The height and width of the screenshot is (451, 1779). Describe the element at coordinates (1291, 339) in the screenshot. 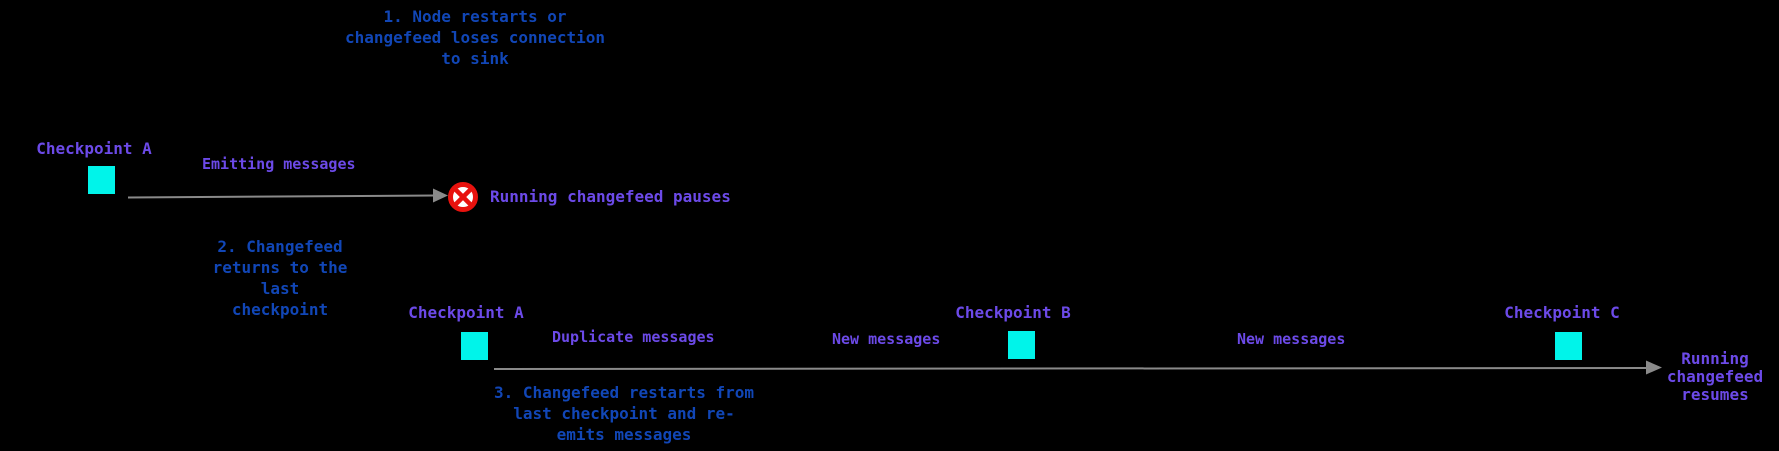

I see `timeline2-new-messages-2-label: New messages` at that location.